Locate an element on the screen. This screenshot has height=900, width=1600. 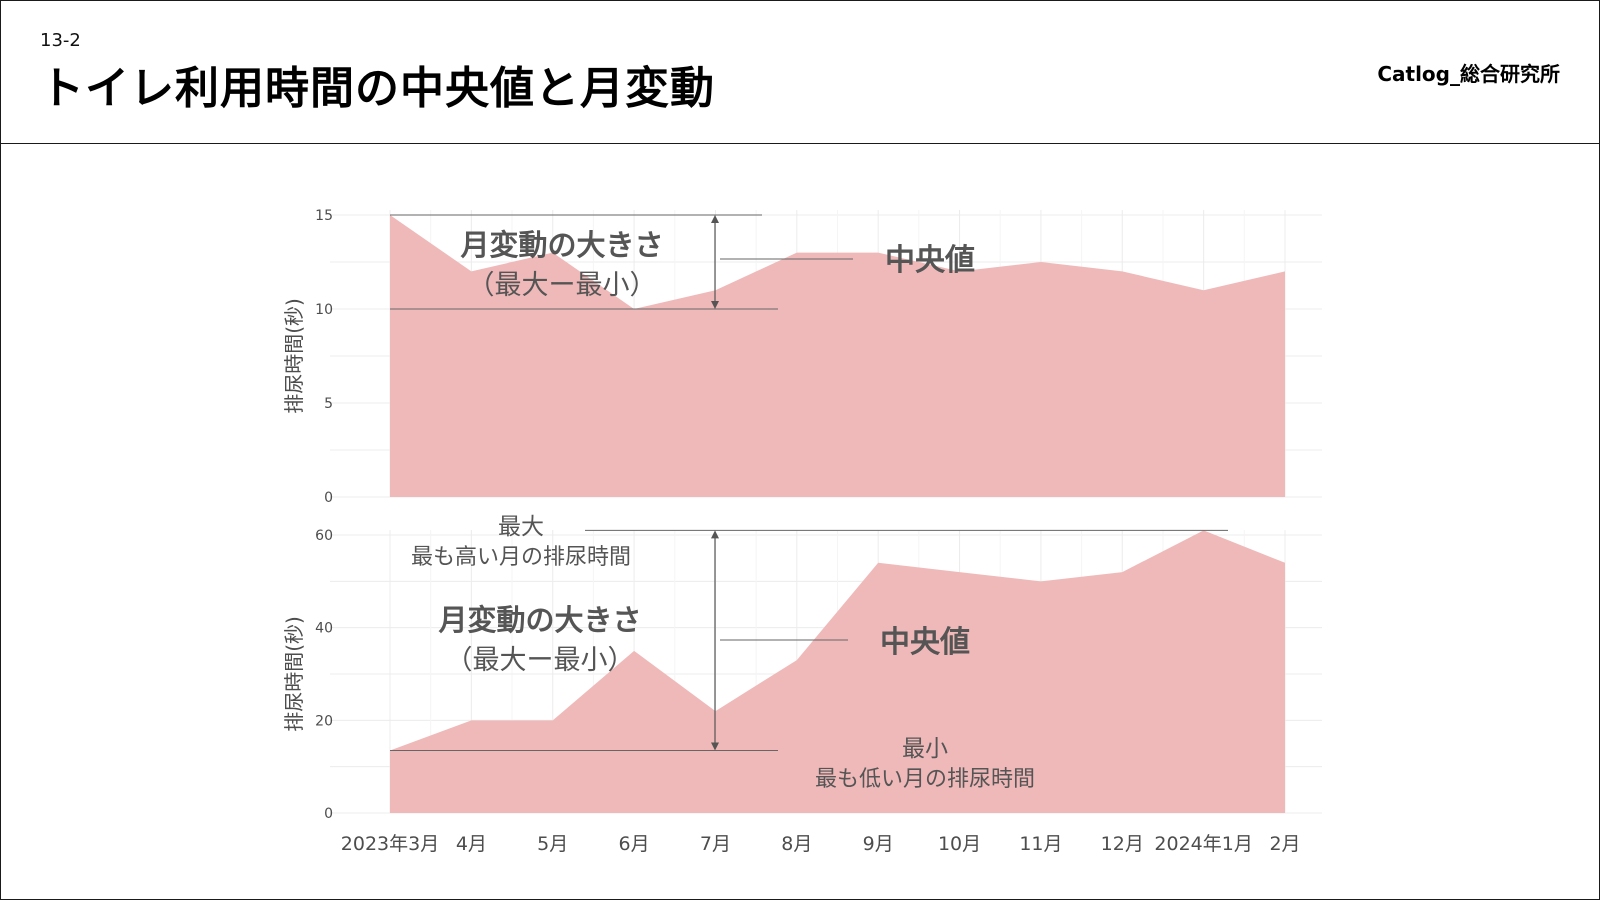
y-tick-label: 40 is located at coordinates (324, 629).